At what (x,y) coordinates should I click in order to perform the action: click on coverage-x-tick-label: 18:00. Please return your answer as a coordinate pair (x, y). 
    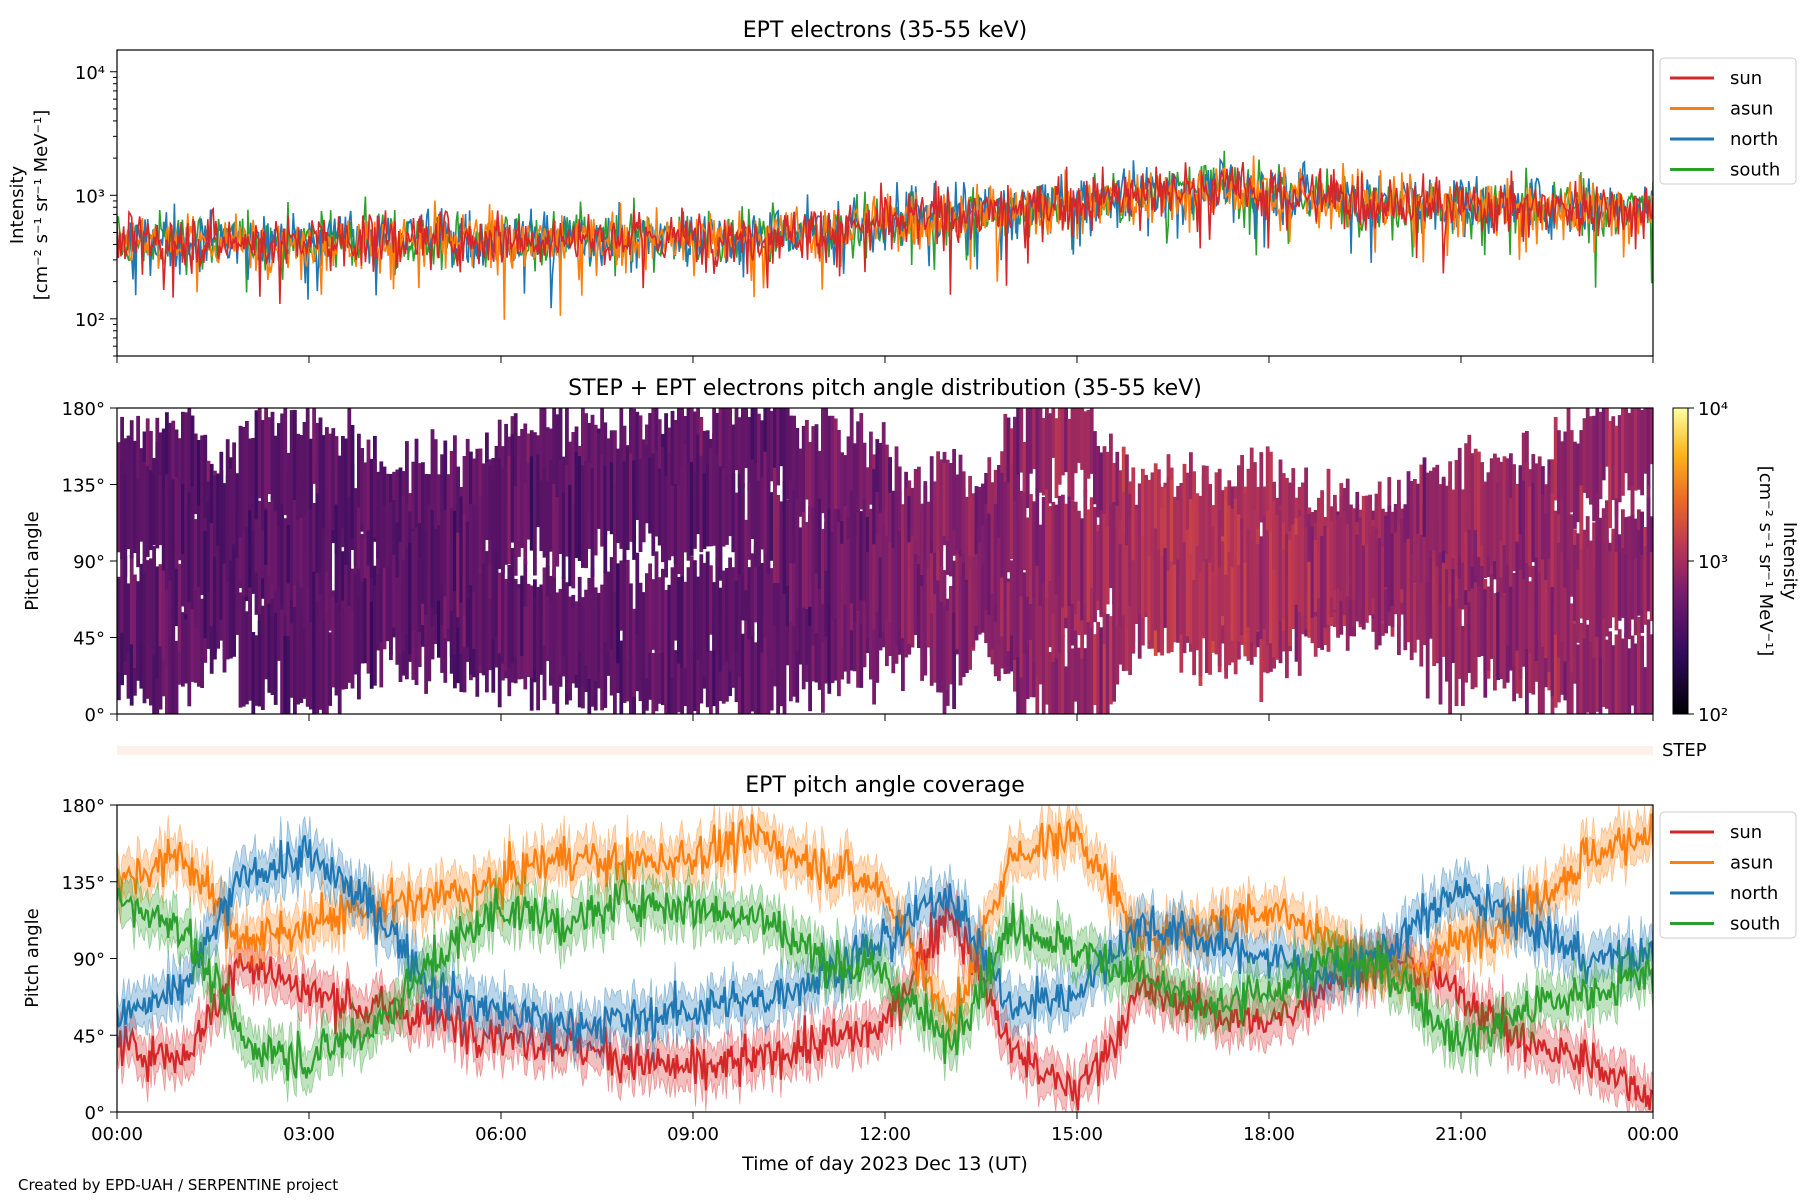
    Looking at the image, I should click on (1269, 1134).